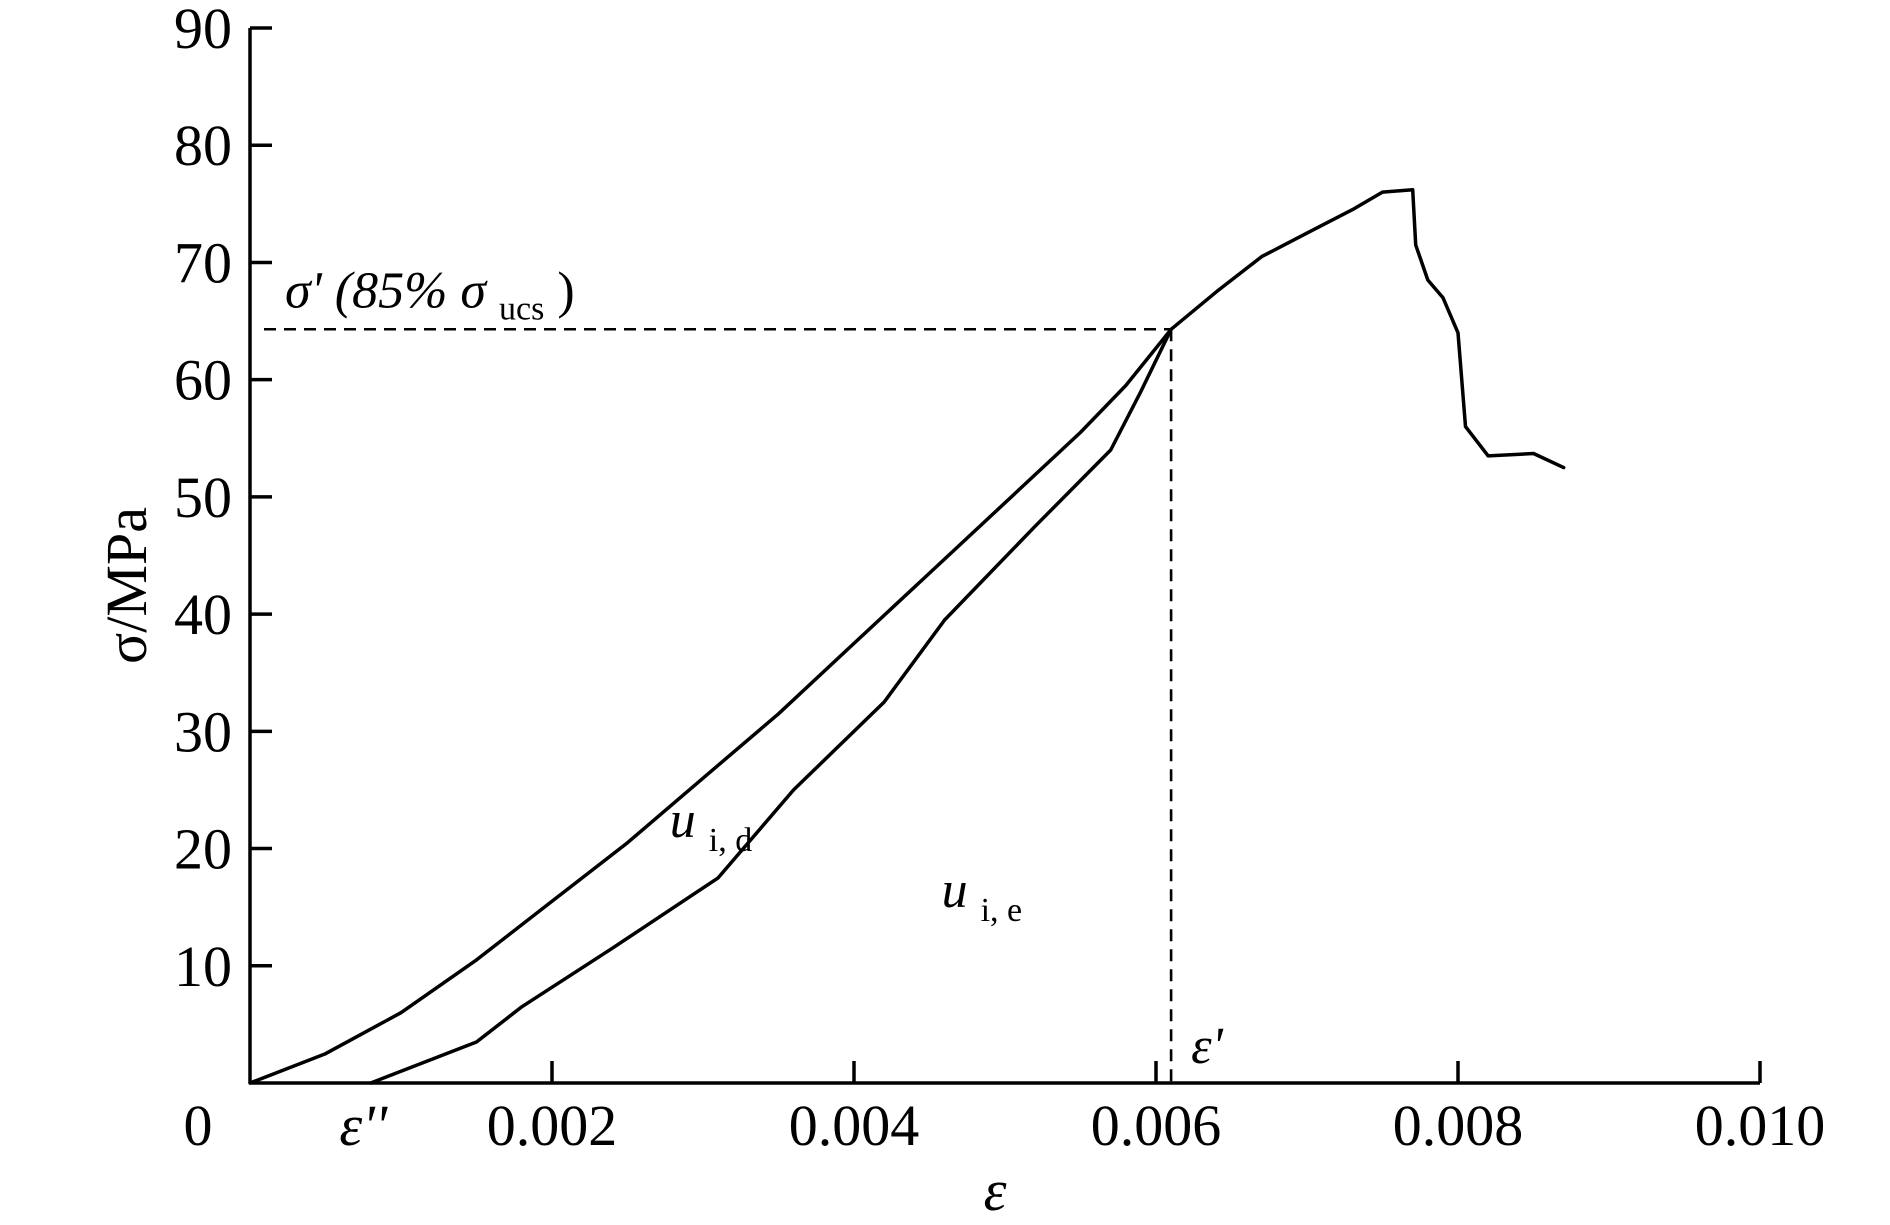 The width and height of the screenshot is (1890, 1225). Describe the element at coordinates (955, 890) in the screenshot. I see `u-i-e-main: u` at that location.